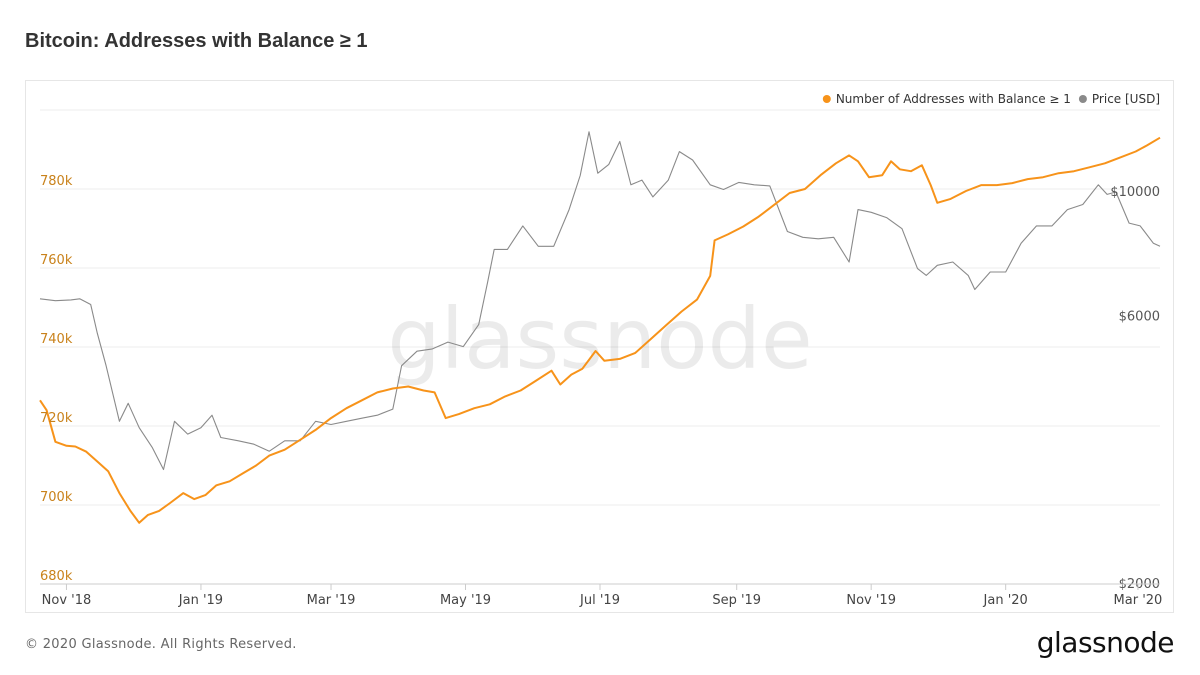  Describe the element at coordinates (953, 99) in the screenshot. I see `legend-label-addresses: Number of Addresses with Balance ≥ 1` at that location.